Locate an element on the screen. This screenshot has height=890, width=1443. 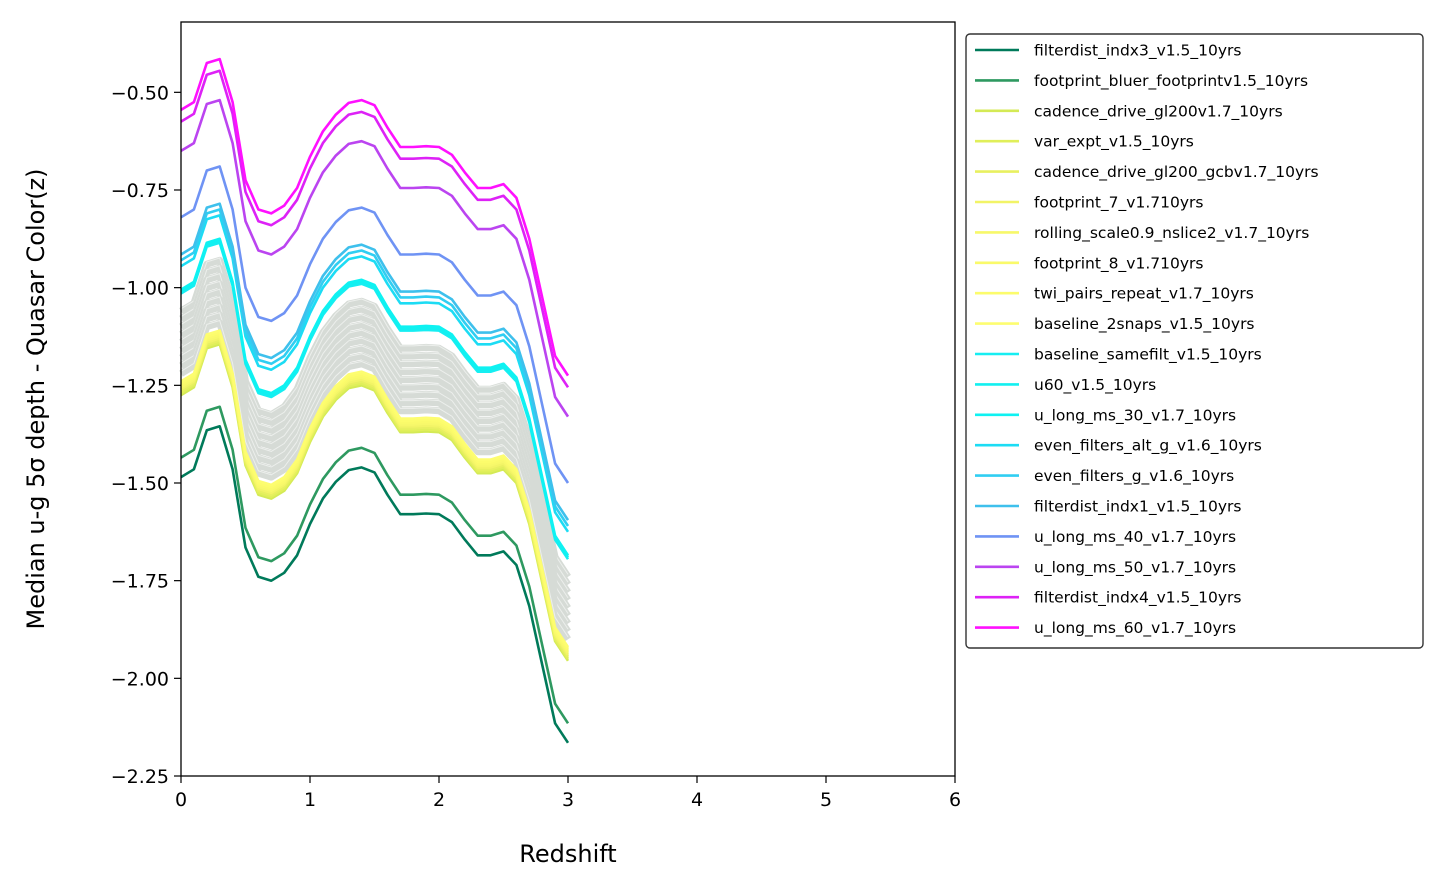
legend-label: u_long_ms_60_v1.7_10yrs is located at coordinates (1135, 628).